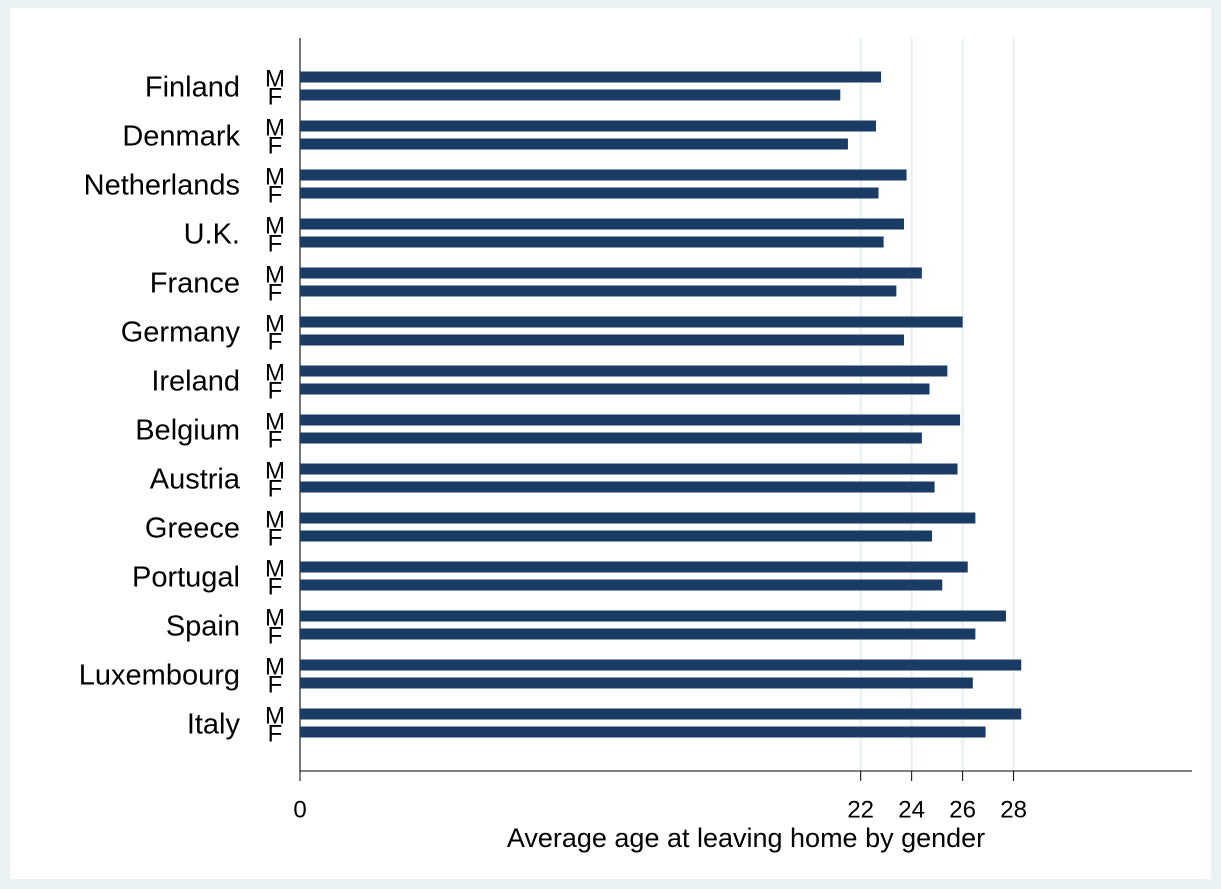 This screenshot has width=1221, height=889. What do you see at coordinates (192, 88) in the screenshot?
I see `y-tick-label: Finland` at bounding box center [192, 88].